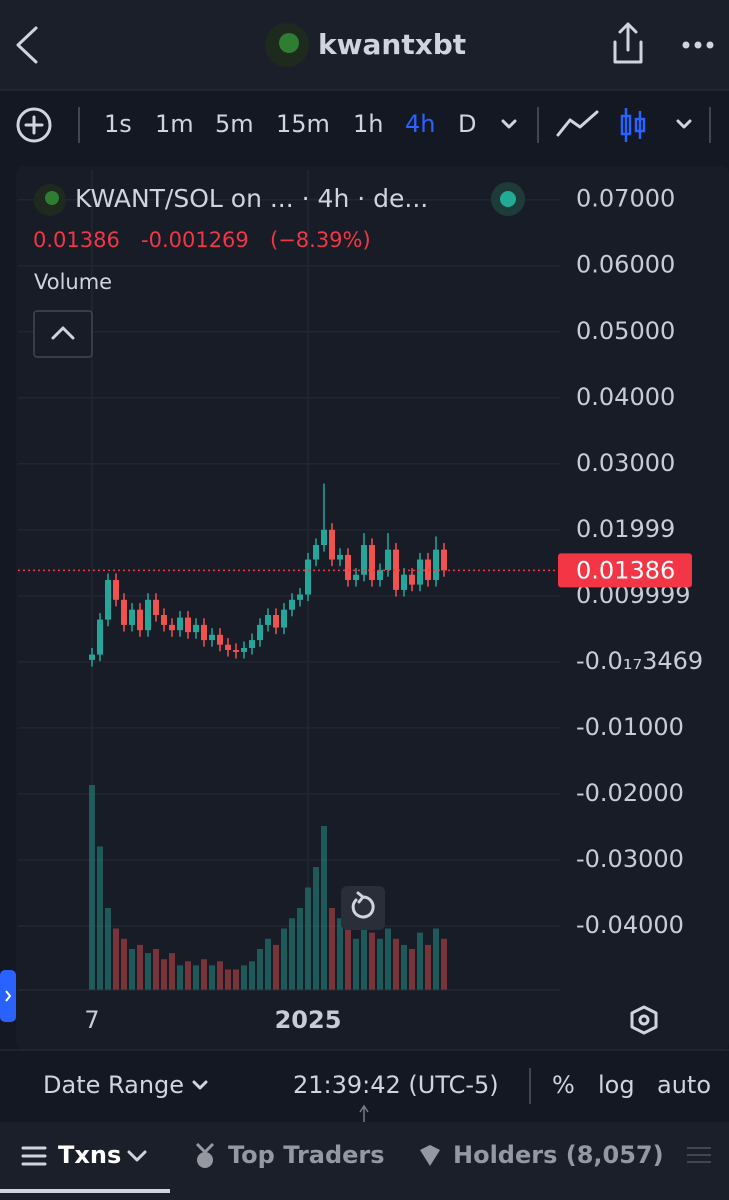 Image resolution: width=729 pixels, height=1200 pixels. What do you see at coordinates (628, 37) in the screenshot?
I see `share-arrow` at bounding box center [628, 37].